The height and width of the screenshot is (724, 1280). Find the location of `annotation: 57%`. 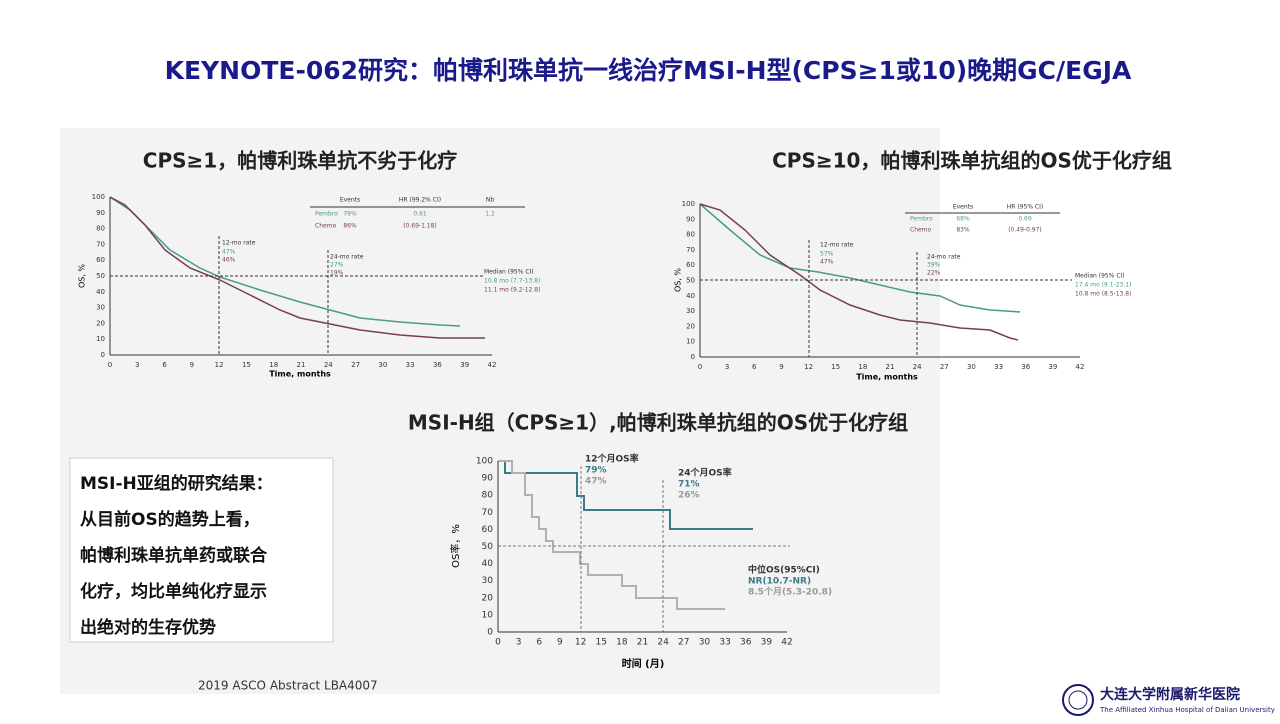

annotation: 57% is located at coordinates (827, 254).